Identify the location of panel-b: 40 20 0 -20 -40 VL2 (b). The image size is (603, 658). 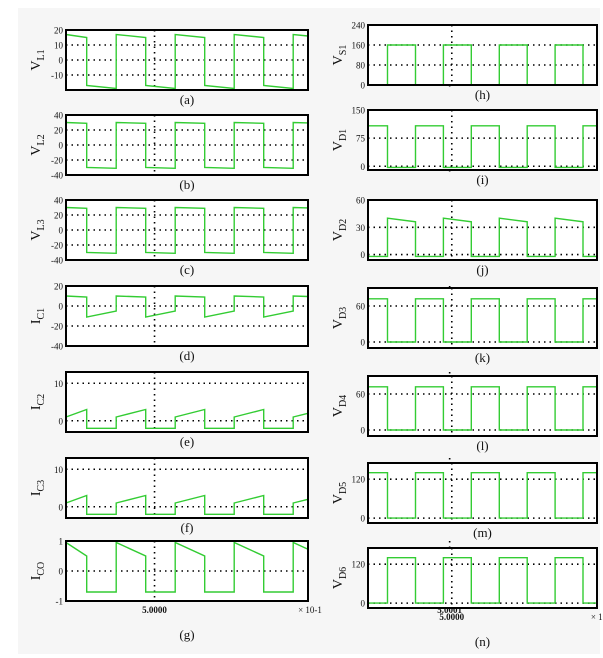
(240, 151).